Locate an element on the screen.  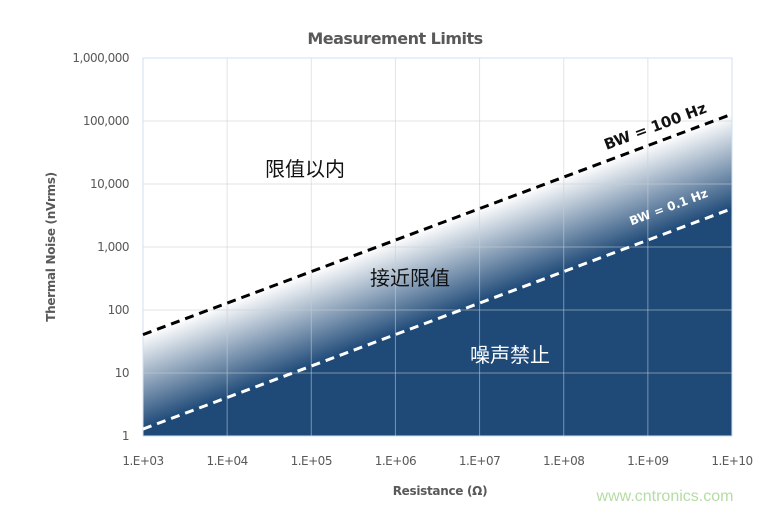
x-tick-label: 1.E+07 is located at coordinates (479, 461).